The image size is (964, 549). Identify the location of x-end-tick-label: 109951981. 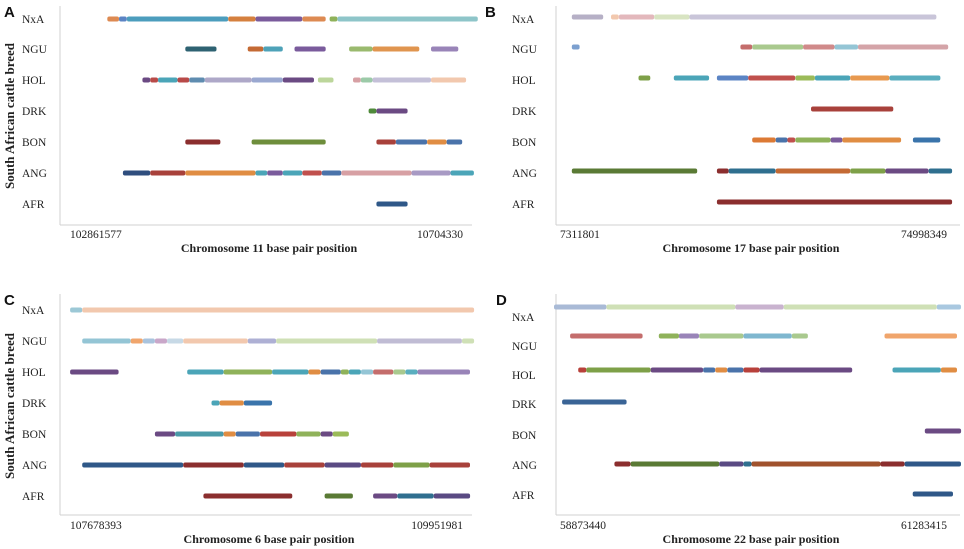
(437, 526).